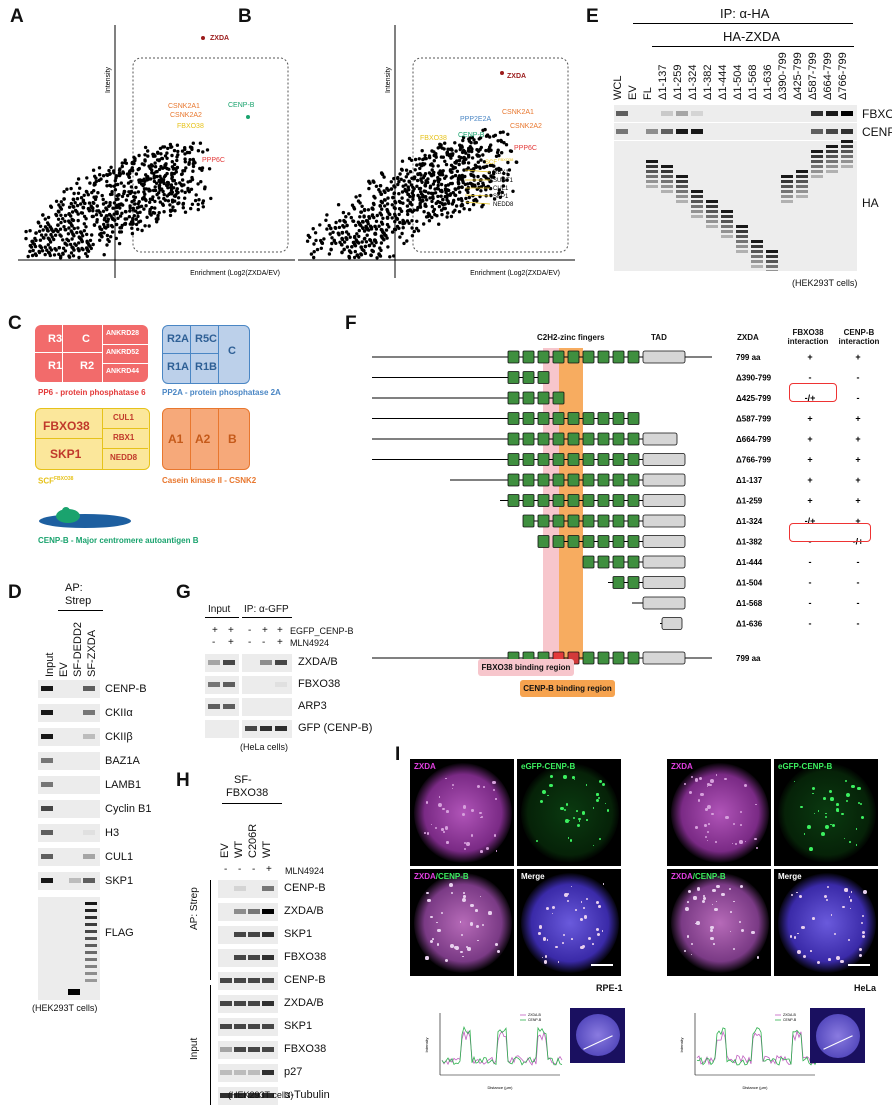  Describe the element at coordinates (805, 766) in the screenshot. I see `i-tile-label-5: eGFP-CENP-B` at that location.